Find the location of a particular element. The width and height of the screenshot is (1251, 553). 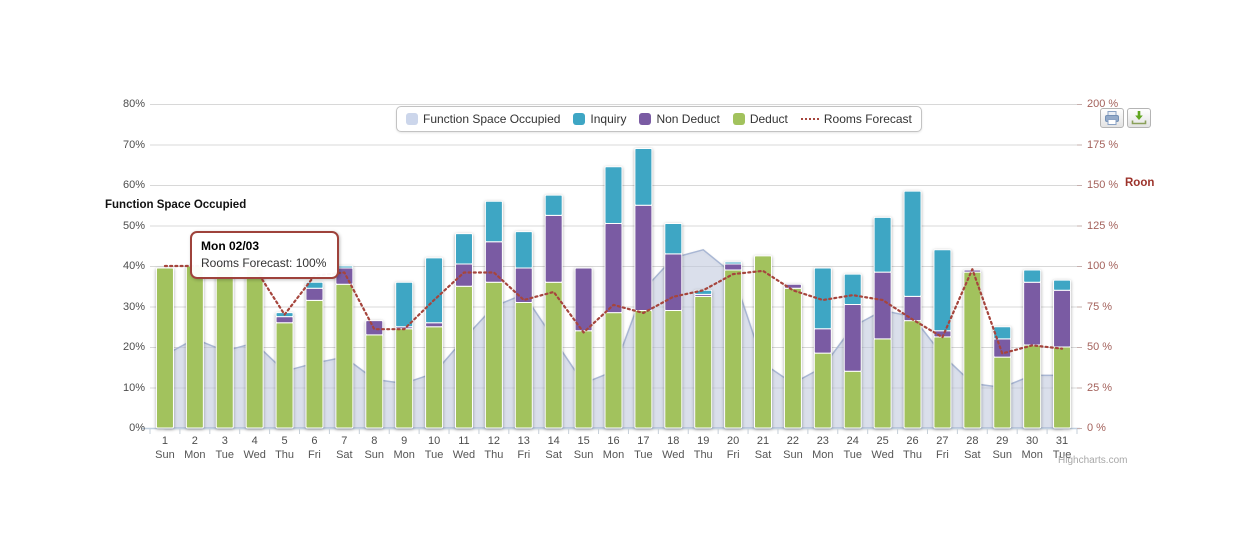

legend-item-function-space-occupied: Function Space Occupied is located at coordinates (483, 119).